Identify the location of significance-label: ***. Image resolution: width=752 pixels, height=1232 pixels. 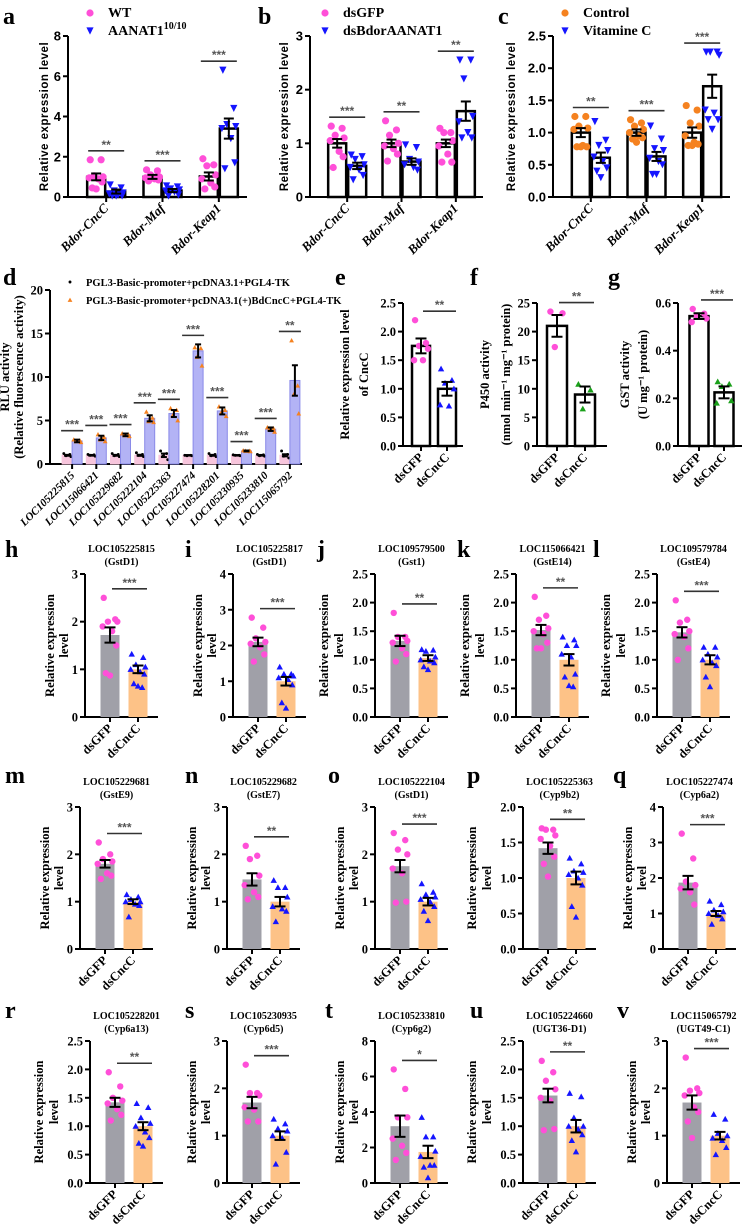
(219, 55).